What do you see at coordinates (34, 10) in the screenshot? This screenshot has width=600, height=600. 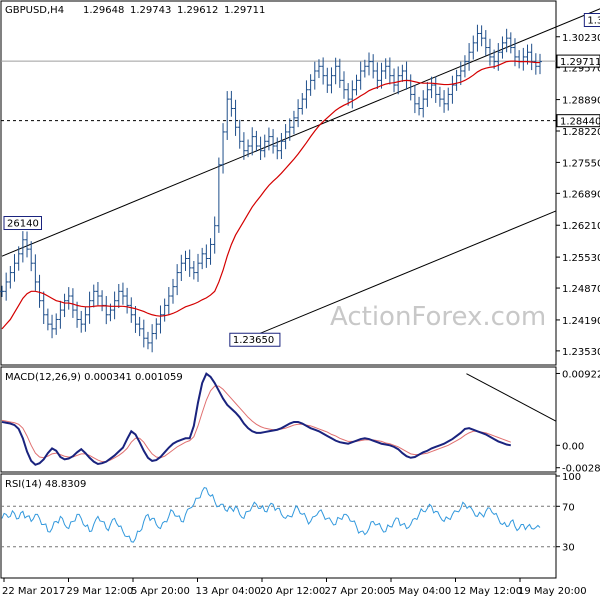 I see `symbol-label: GBPUSD,H4` at bounding box center [34, 10].